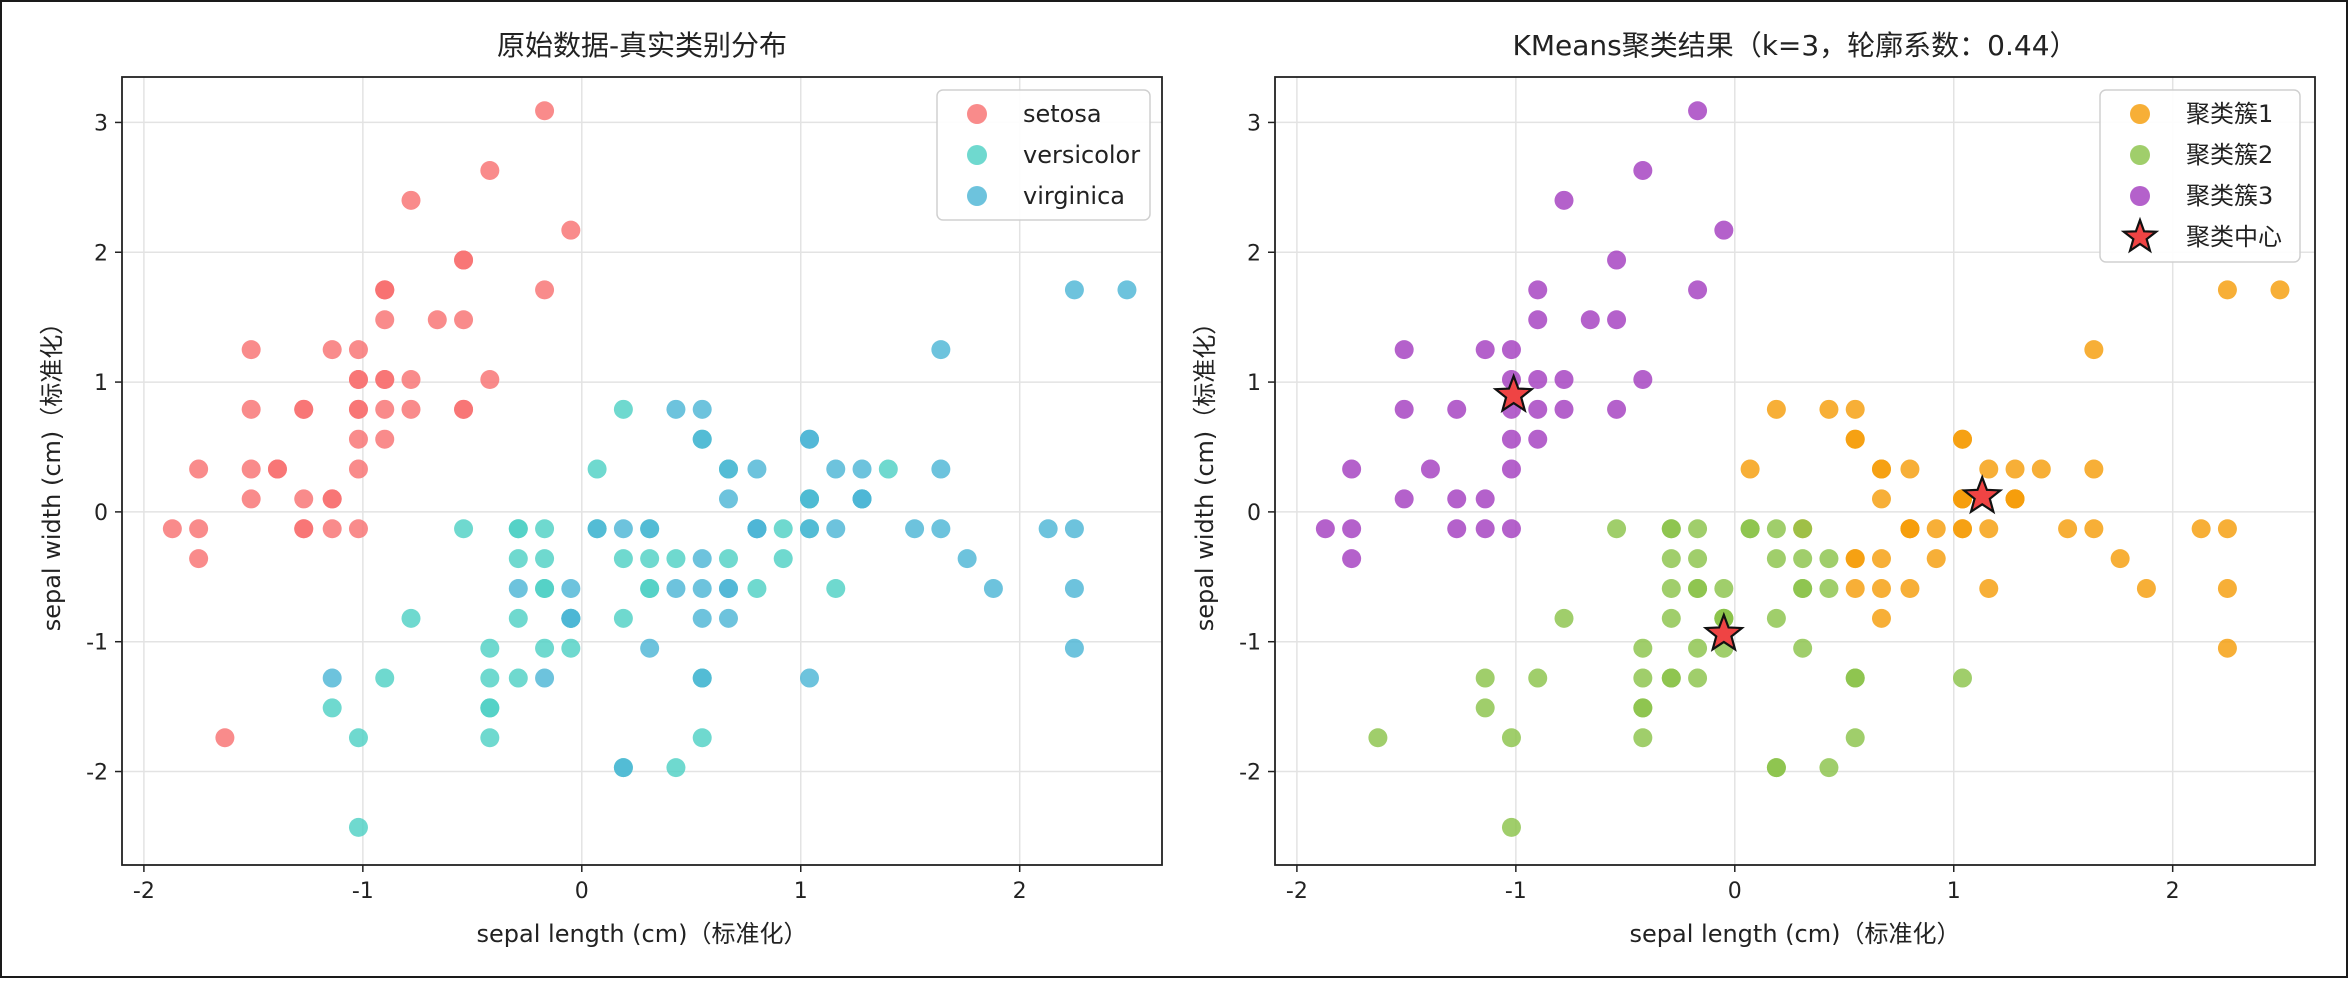 The width and height of the screenshot is (2348, 981). Describe the element at coordinates (1074, 196) in the screenshot. I see `legend-label: virginica` at that location.